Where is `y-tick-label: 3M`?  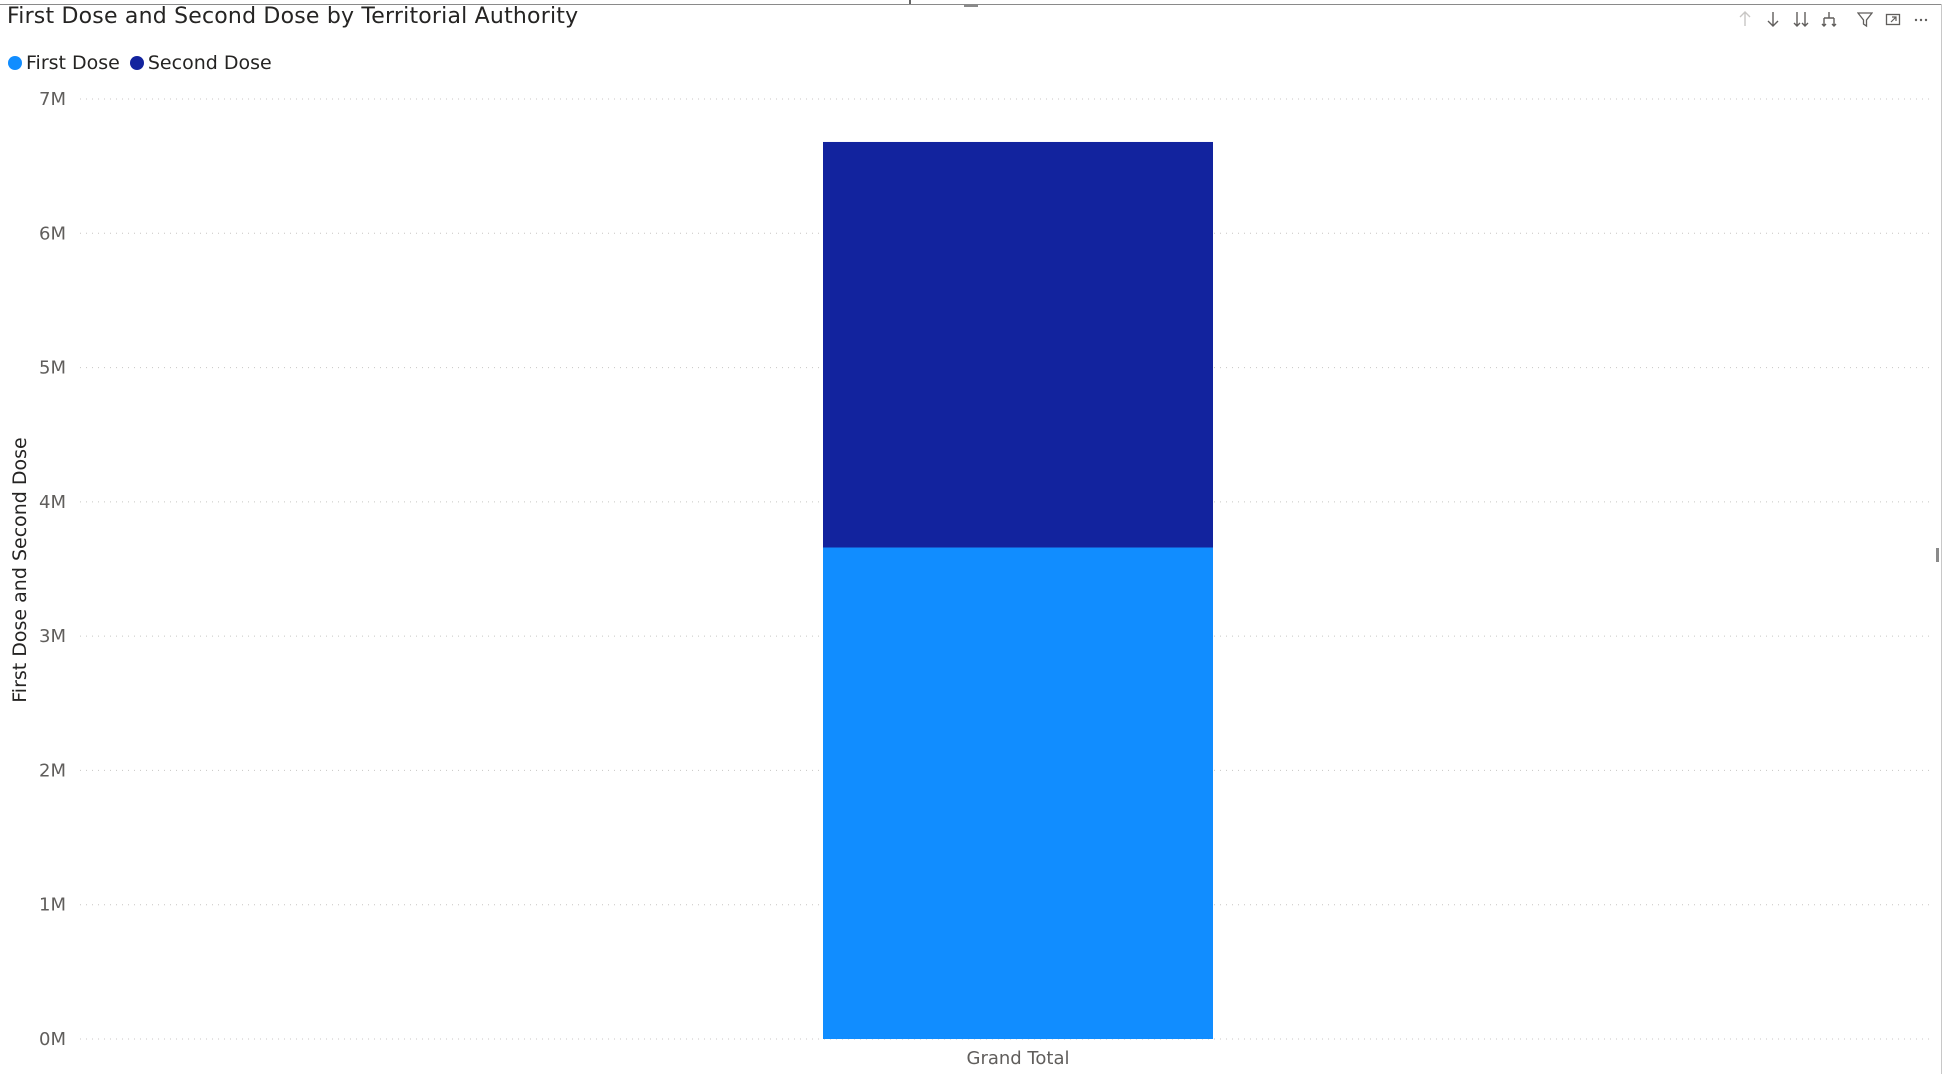 y-tick-label: 3M is located at coordinates (52, 636).